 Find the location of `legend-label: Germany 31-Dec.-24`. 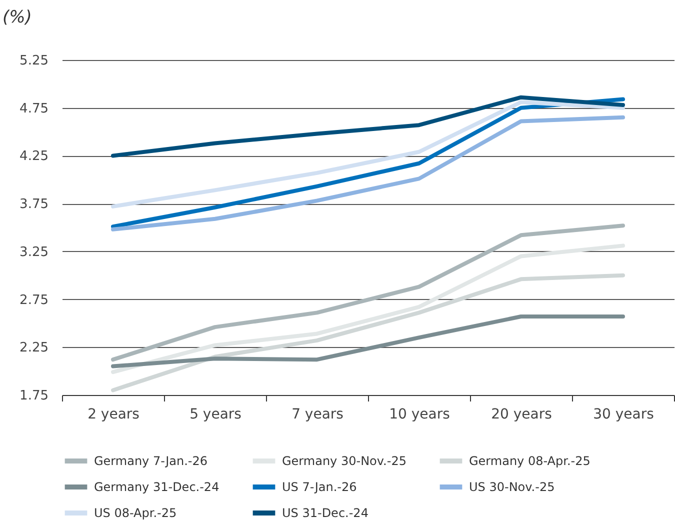

legend-label: Germany 31-Dec.-24 is located at coordinates (157, 487).